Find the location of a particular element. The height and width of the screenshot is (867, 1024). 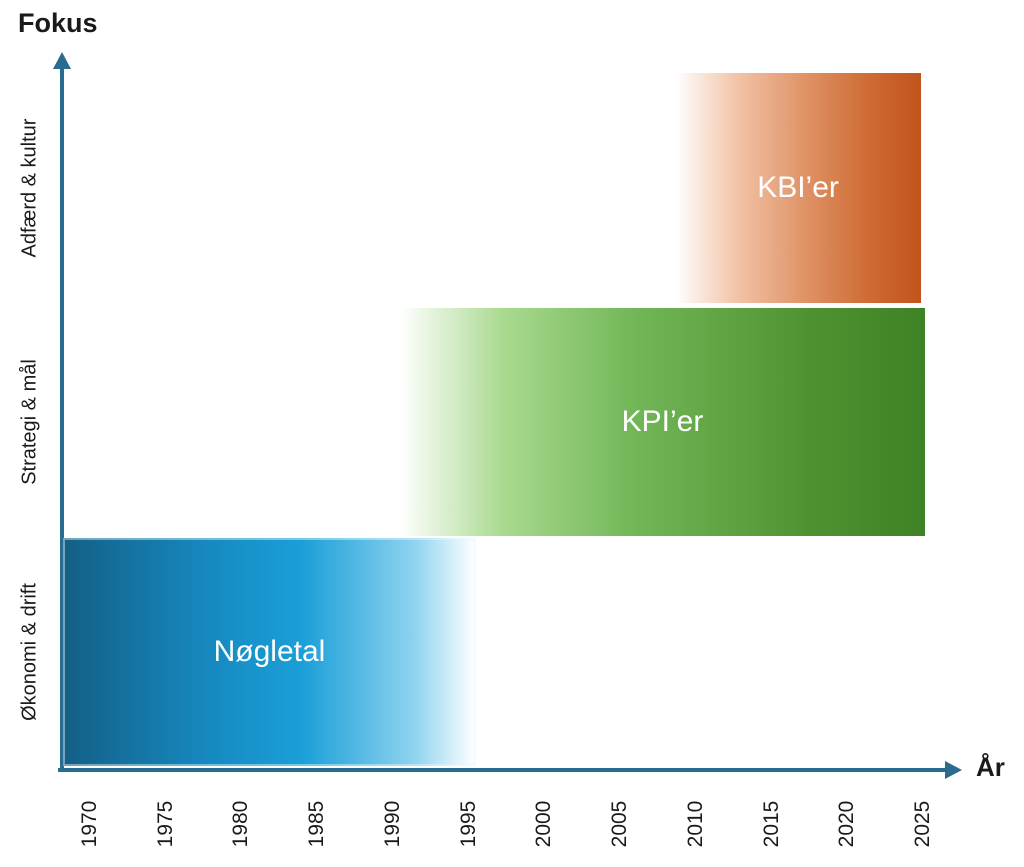

x-axis-line is located at coordinates (503, 770).